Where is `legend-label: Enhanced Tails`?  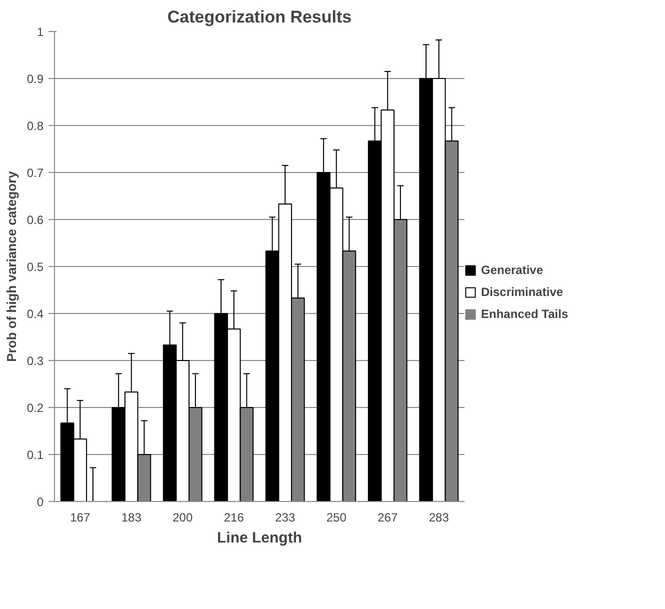 legend-label: Enhanced Tails is located at coordinates (524, 314).